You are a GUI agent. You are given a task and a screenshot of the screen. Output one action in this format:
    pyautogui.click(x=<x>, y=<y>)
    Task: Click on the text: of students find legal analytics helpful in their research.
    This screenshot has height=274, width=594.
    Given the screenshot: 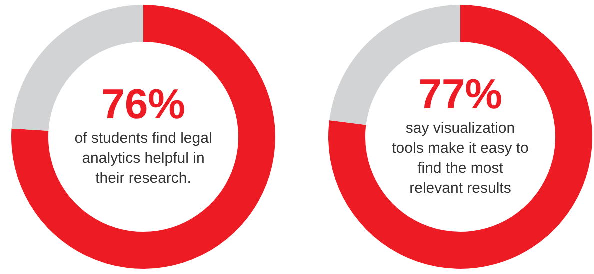 What is the action you would take?
    pyautogui.click(x=143, y=159)
    